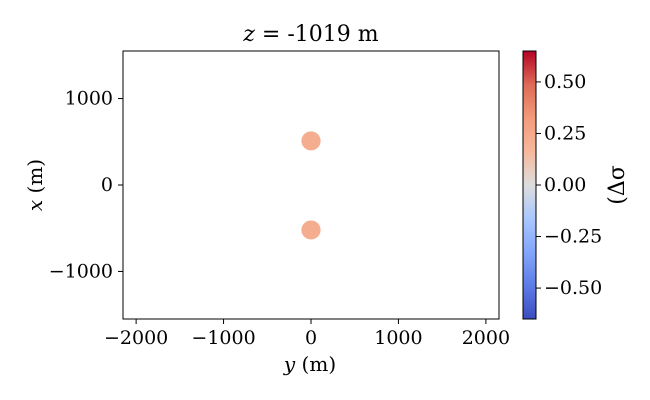 This screenshot has height=400, width=650. What do you see at coordinates (86, 185) in the screenshot?
I see `y-axis-ticks: −1000 0 1000` at bounding box center [86, 185].